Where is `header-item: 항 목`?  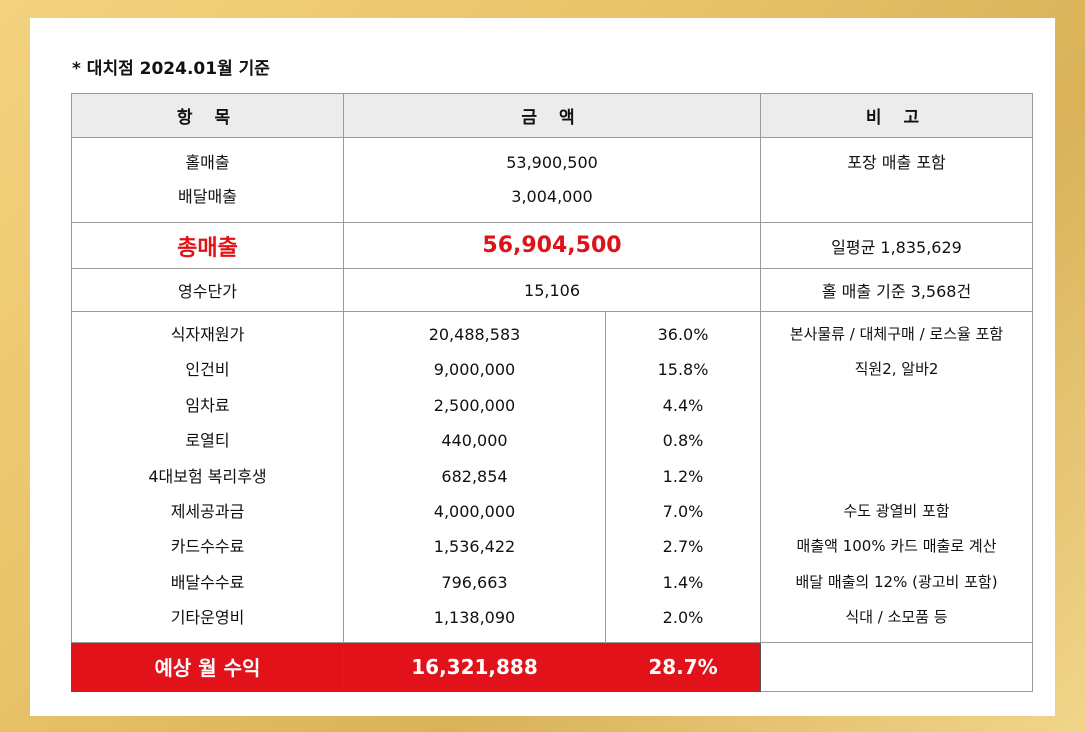 header-item: 항 목 is located at coordinates (207, 115).